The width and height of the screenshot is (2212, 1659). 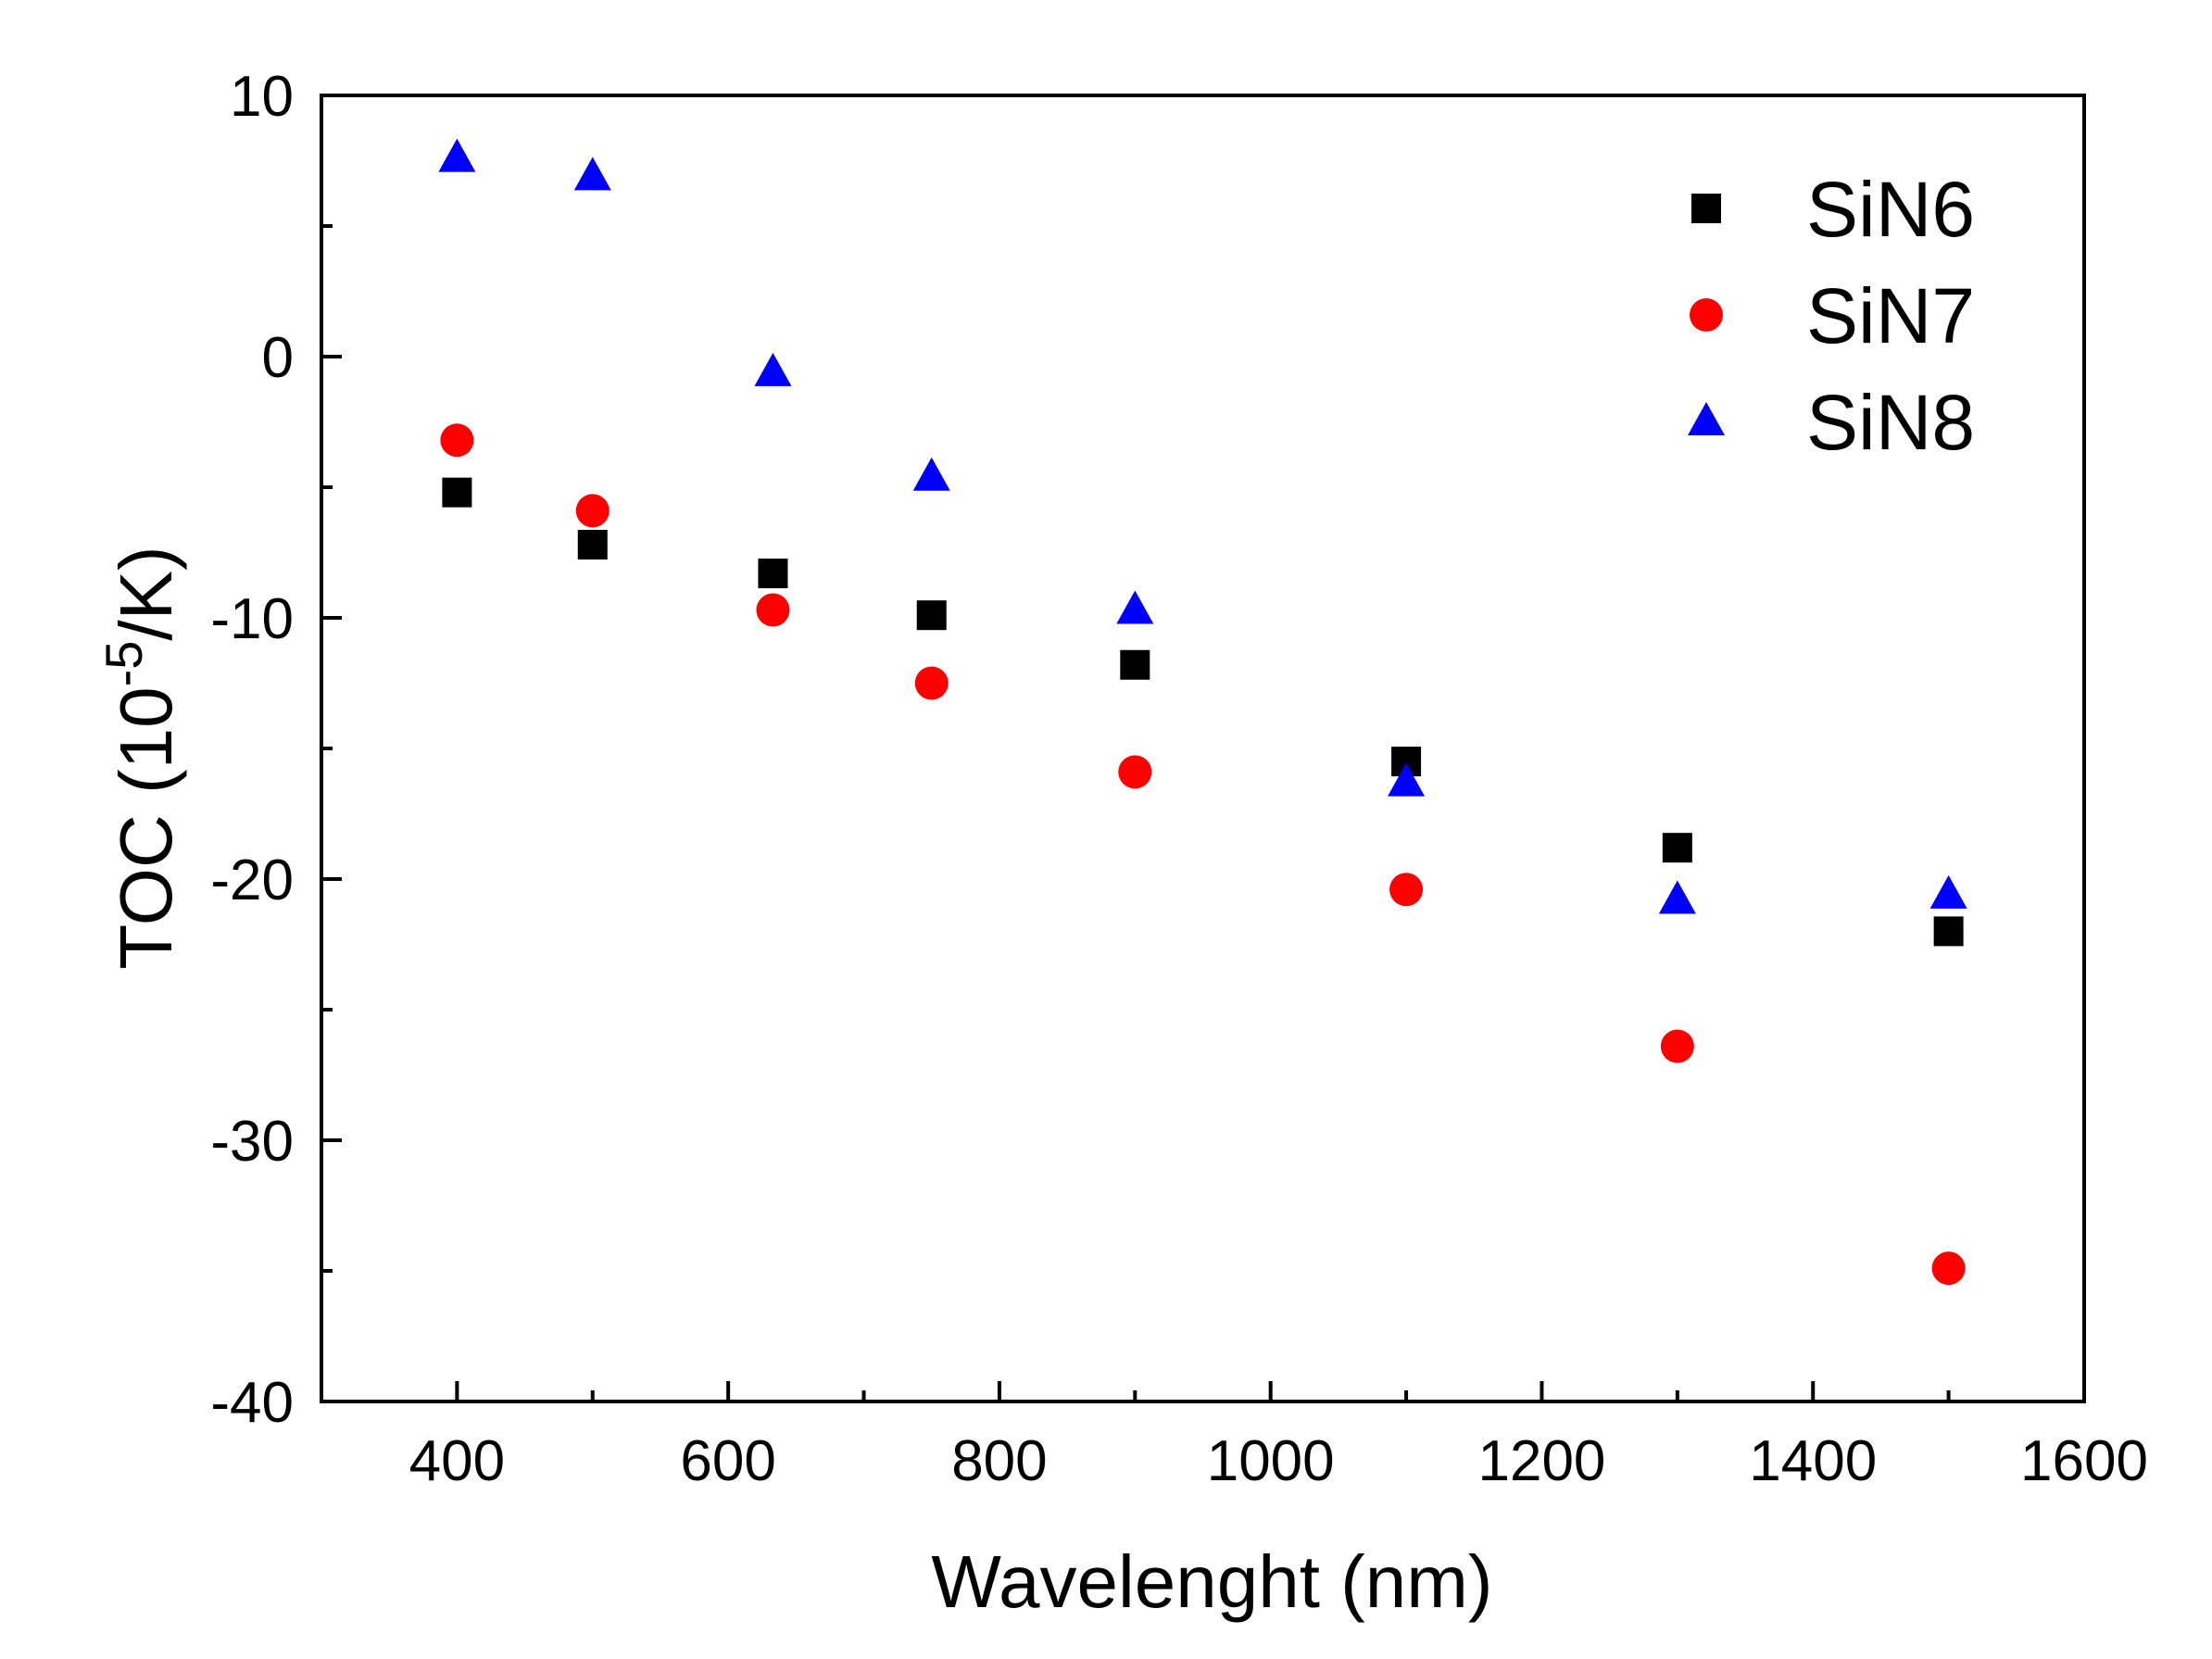 I want to click on legend-label-sin8: SiN8, so click(x=1891, y=423).